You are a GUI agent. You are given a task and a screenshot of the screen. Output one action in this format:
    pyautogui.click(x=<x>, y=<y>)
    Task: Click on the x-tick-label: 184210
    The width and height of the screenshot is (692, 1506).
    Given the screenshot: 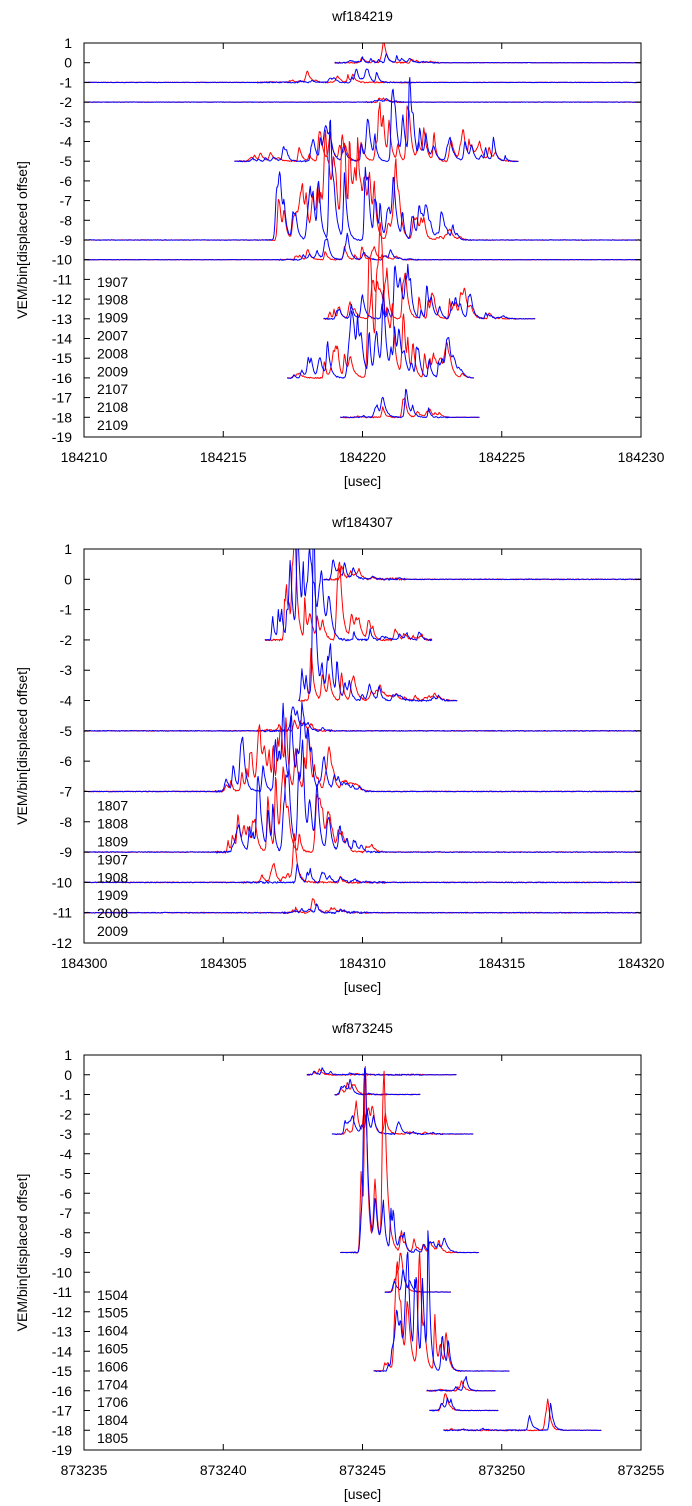 What is the action you would take?
    pyautogui.click(x=84, y=457)
    